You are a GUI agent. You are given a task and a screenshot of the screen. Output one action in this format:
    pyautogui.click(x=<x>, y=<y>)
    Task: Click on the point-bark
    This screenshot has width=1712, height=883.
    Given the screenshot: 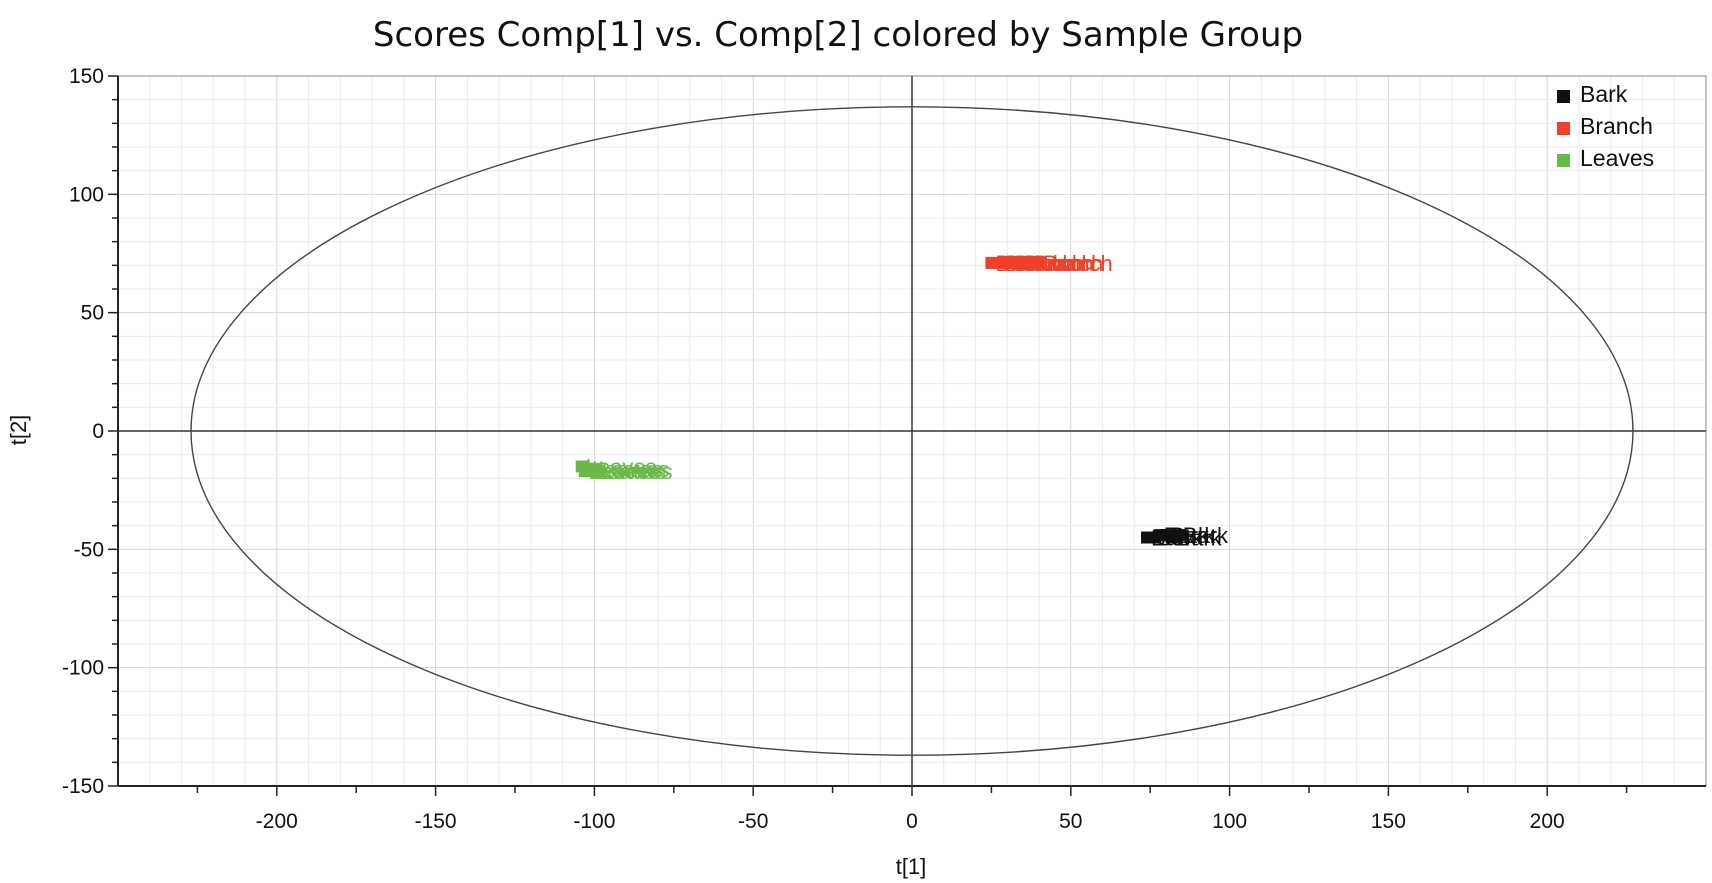 What is the action you would take?
    pyautogui.click(x=1178, y=535)
    